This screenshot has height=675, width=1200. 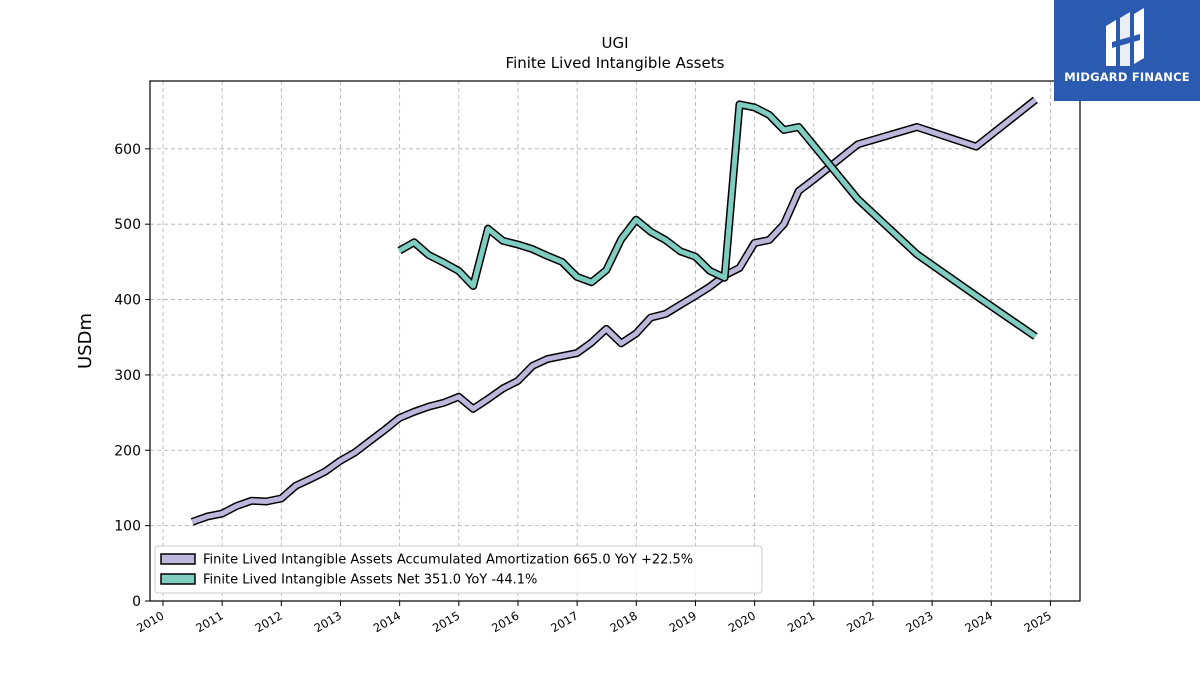 What do you see at coordinates (127, 527) in the screenshot?
I see `y-tick-label: 100` at bounding box center [127, 527].